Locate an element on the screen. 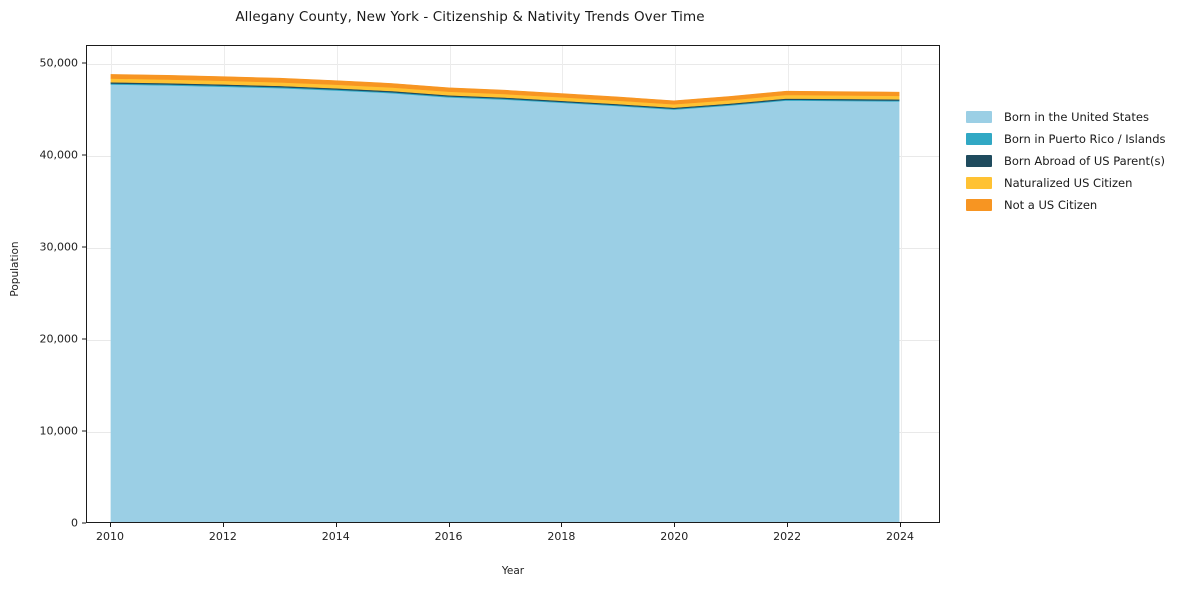 The height and width of the screenshot is (590, 1189). legend-item: Not a US Citizen is located at coordinates (1073, 205).